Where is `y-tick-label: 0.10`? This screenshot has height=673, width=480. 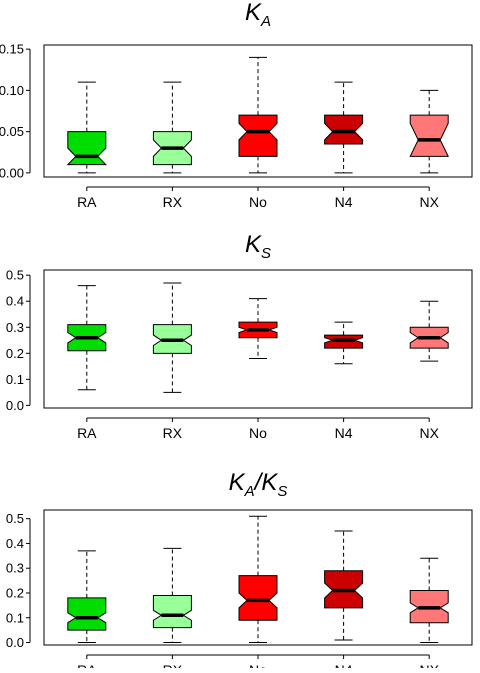
y-tick-label: 0.10 is located at coordinates (12, 90).